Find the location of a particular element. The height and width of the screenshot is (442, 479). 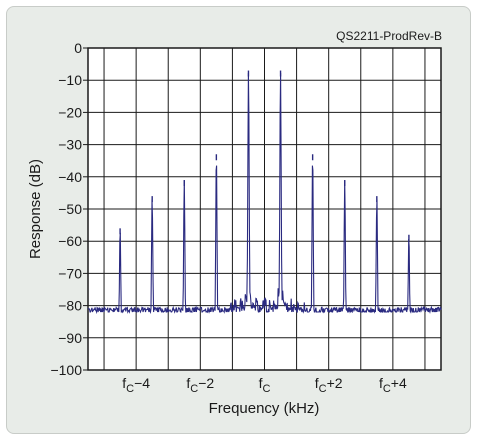

chart-annotation: QS2211-ProdRev-B is located at coordinates (389, 36).